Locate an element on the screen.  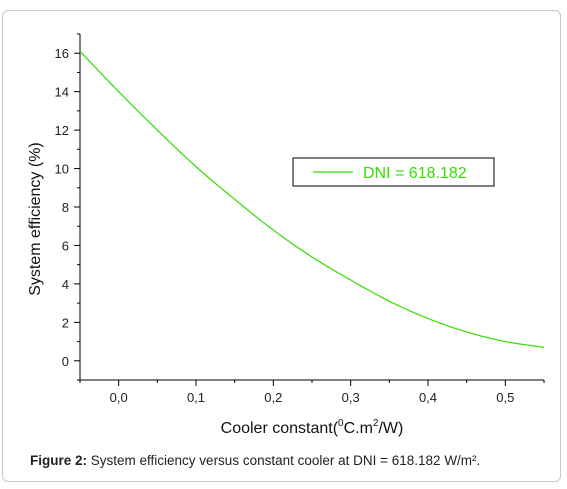
x-tick-label: 0,0 is located at coordinates (119, 397).